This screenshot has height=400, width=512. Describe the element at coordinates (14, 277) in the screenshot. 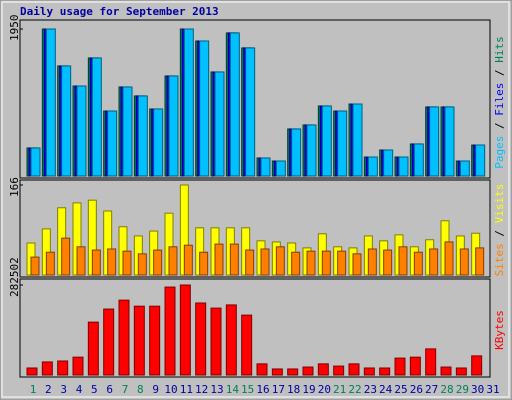

I see `y-tick-label: 282502` at that location.